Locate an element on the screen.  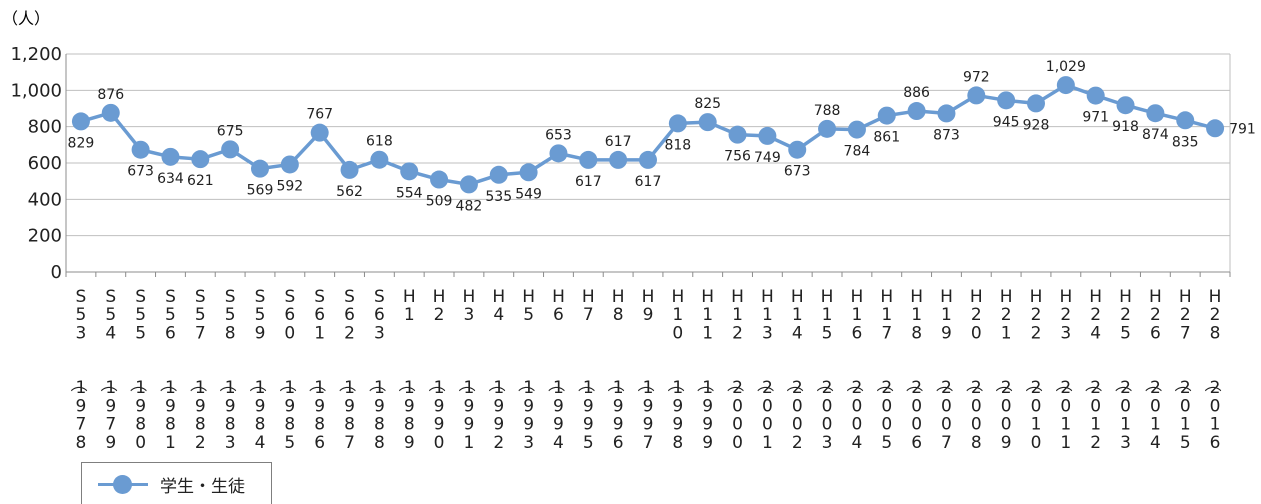
data-label: 756 is located at coordinates (737, 157).